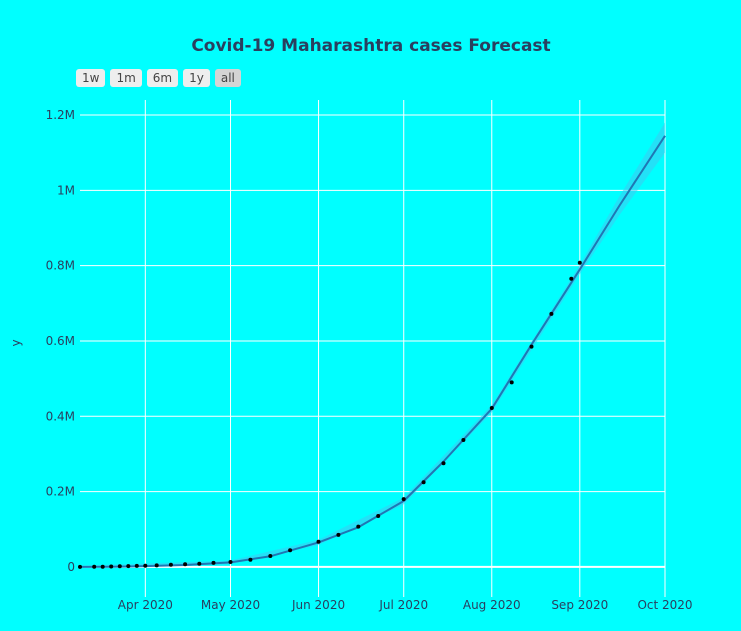 This screenshot has width=741, height=631. I want to click on range-button-1w: 1w, so click(91, 78).